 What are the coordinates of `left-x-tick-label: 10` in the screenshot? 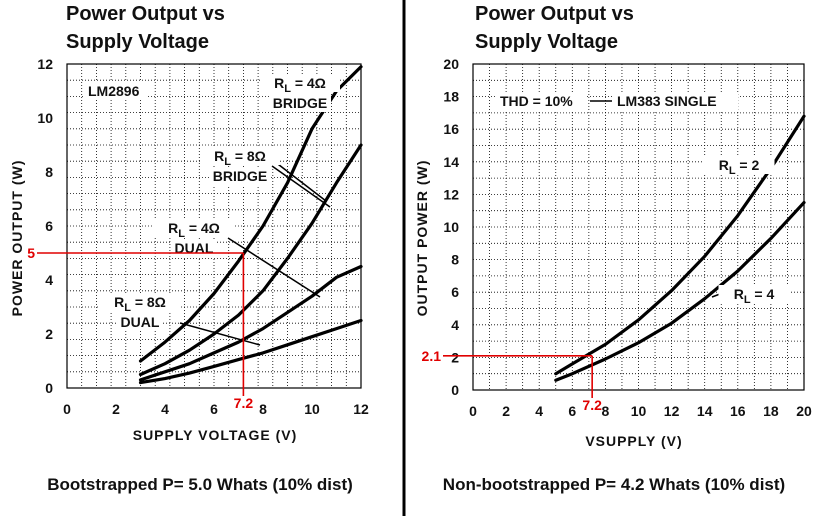 It's located at (312, 409).